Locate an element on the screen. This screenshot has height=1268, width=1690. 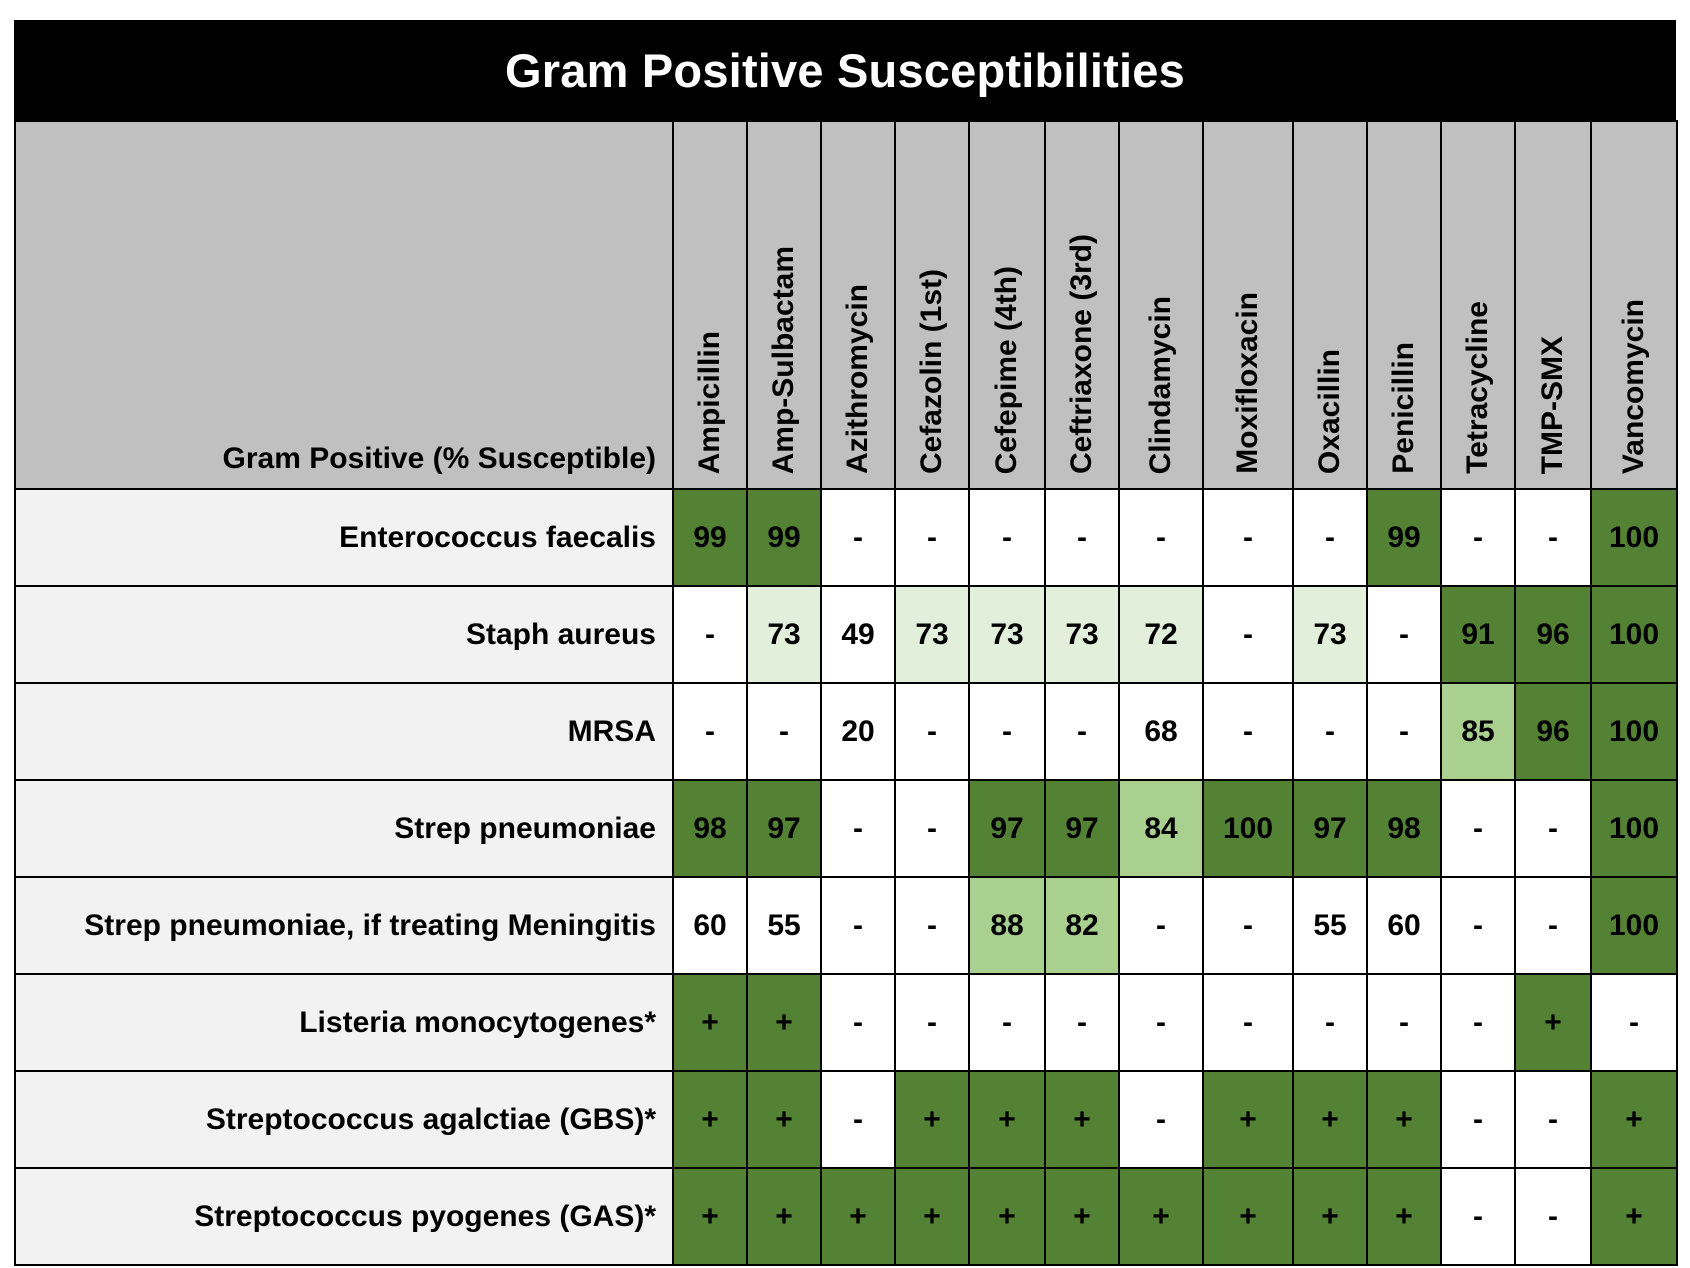
antibiotic-header: Penicillin is located at coordinates (1404, 305).